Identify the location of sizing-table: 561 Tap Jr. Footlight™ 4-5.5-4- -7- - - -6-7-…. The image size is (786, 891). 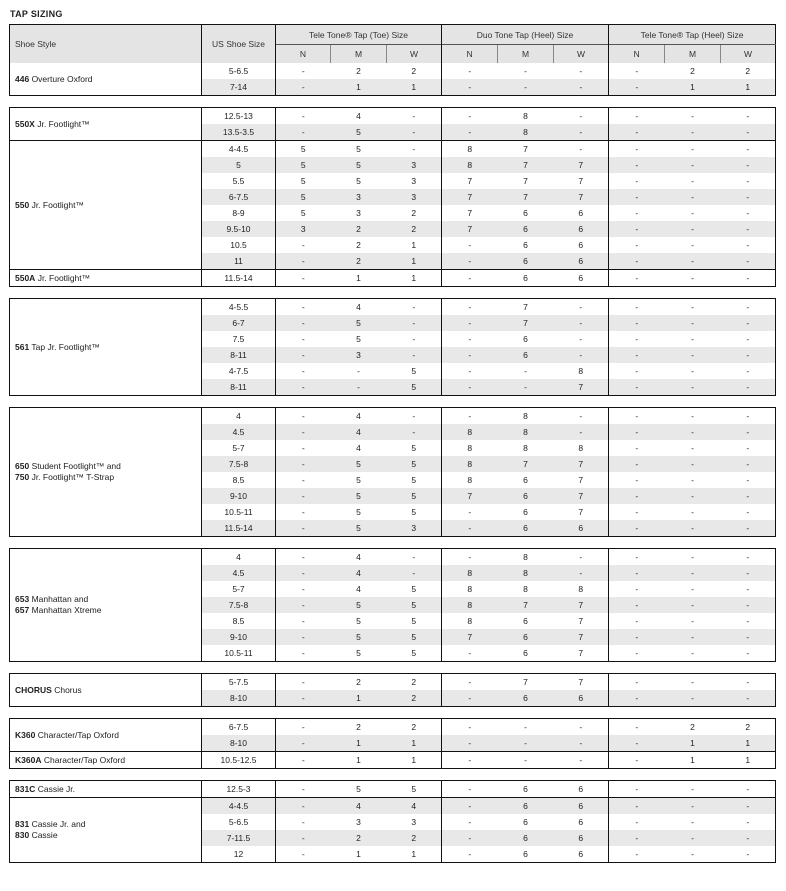
(392, 347).